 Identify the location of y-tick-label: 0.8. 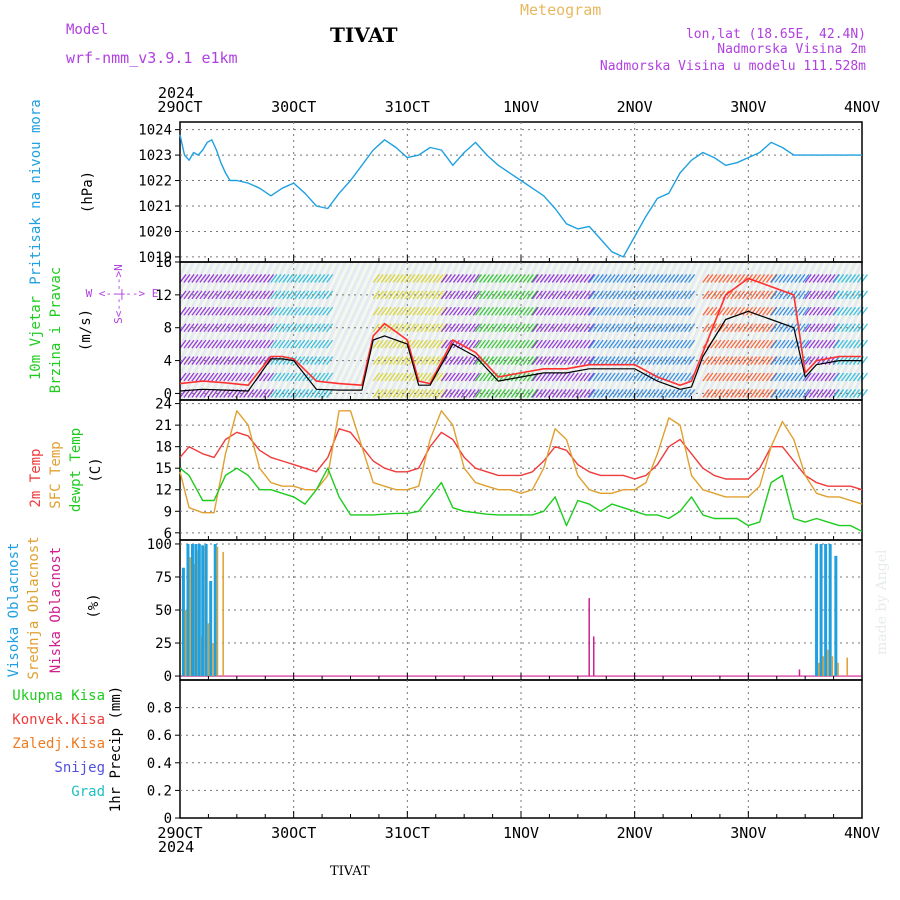
(159, 709).